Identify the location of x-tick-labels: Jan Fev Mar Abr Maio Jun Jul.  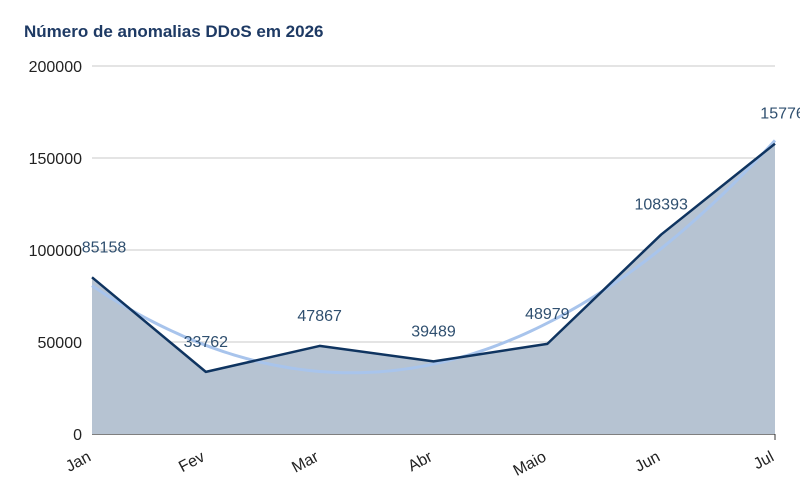
(420, 464).